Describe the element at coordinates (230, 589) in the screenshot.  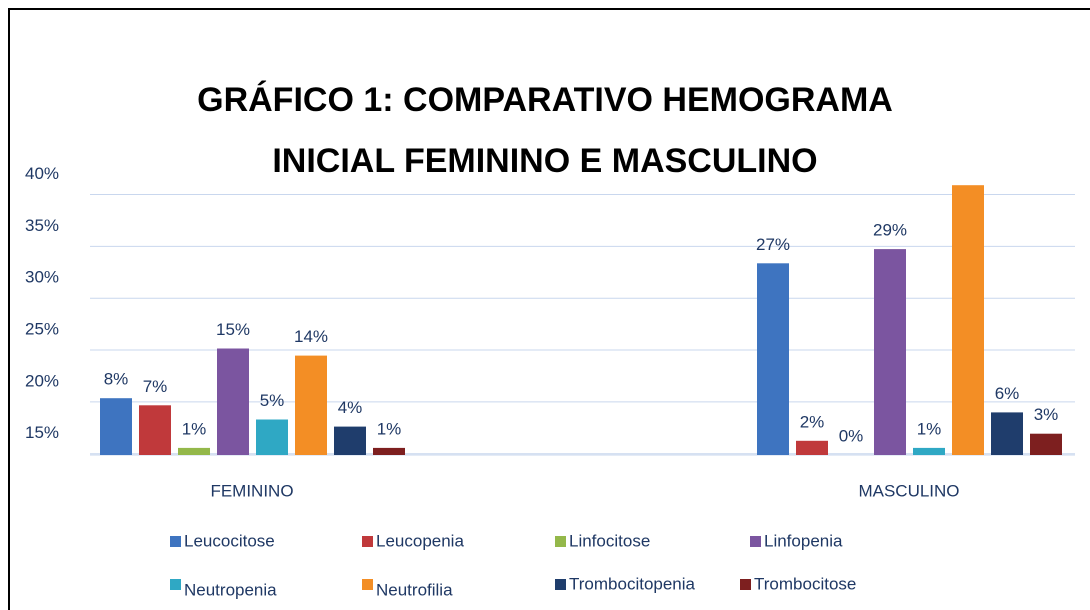
I see `legend-label: Neutropenia` at that location.